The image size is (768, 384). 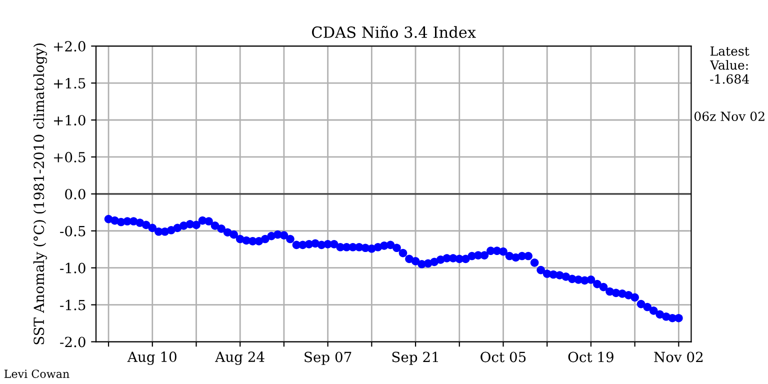 What do you see at coordinates (75, 194) in the screenshot?
I see `y-tick-label: 0.0` at bounding box center [75, 194].